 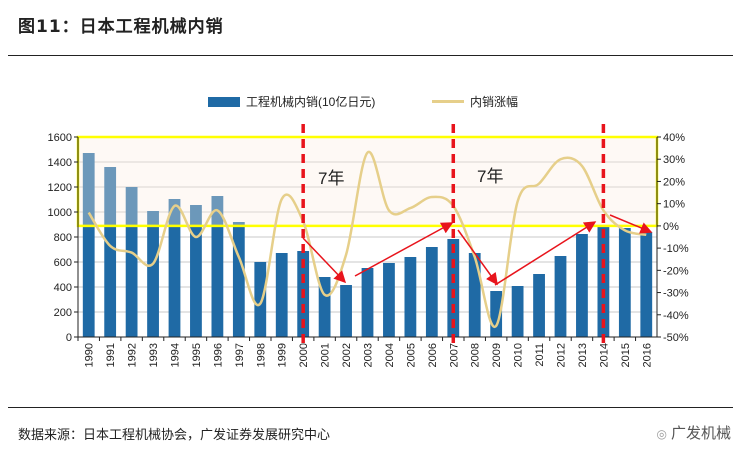 What do you see at coordinates (369, 355) in the screenshot?
I see `x-tick-label-2003: 2003` at bounding box center [369, 355].